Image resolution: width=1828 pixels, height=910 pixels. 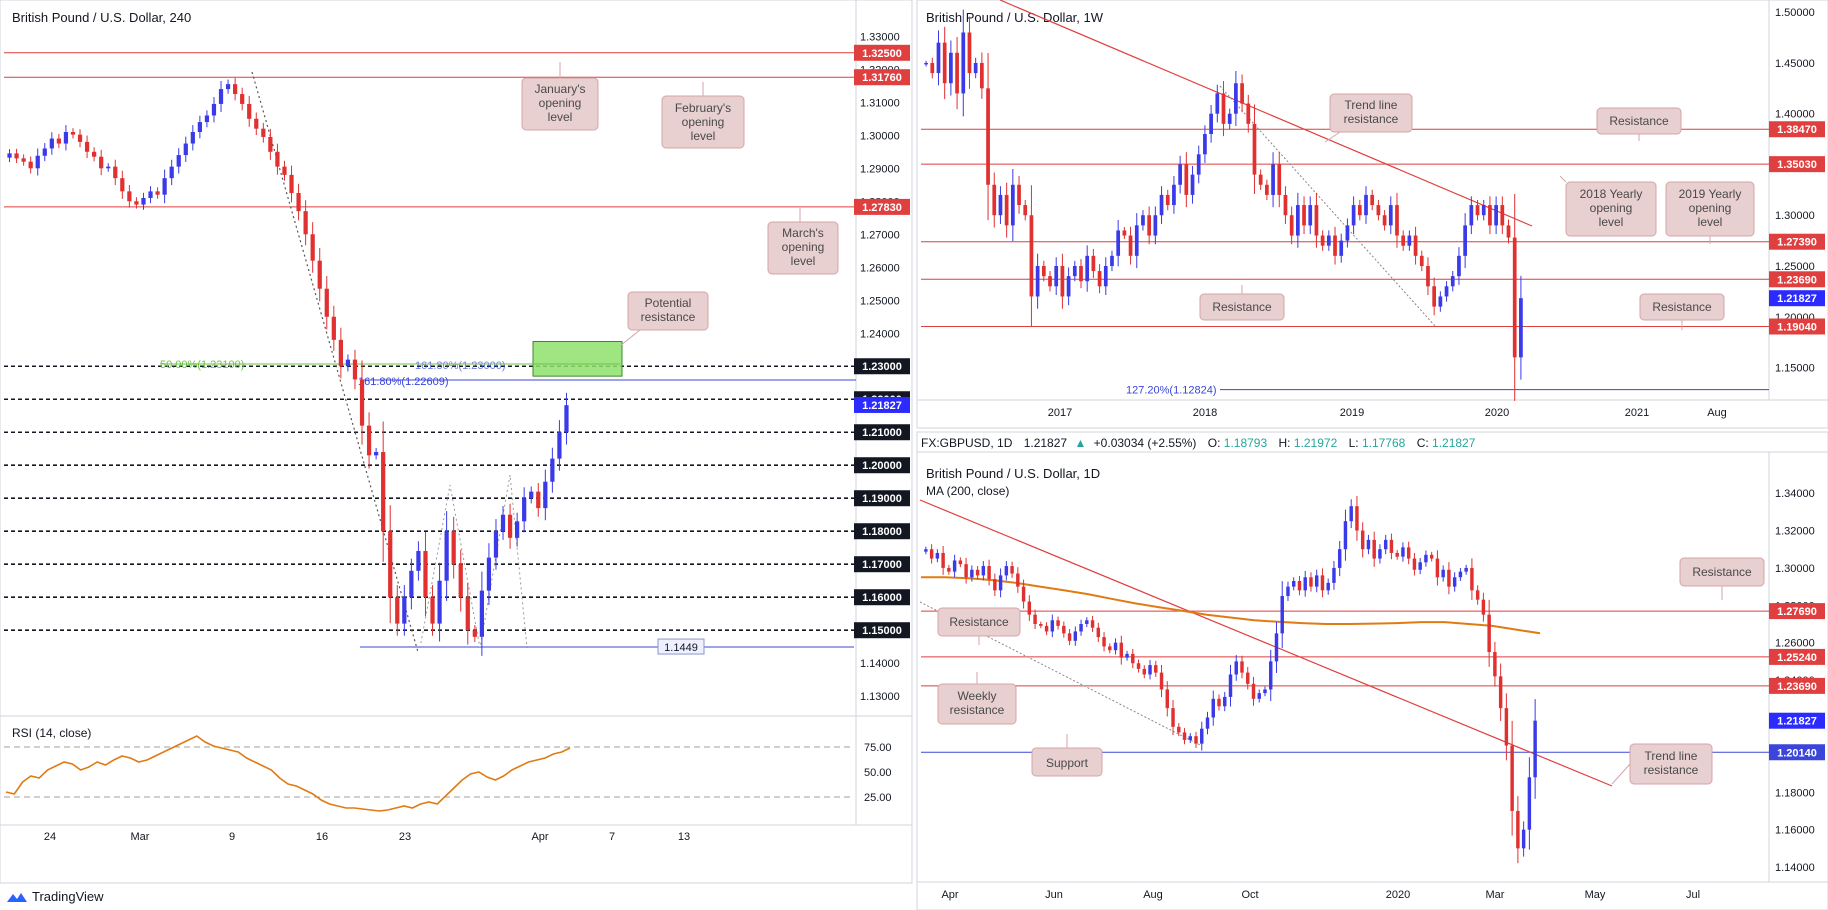 What do you see at coordinates (560, 96) in the screenshot?
I see `callout-january-opening: January's opening level` at bounding box center [560, 96].